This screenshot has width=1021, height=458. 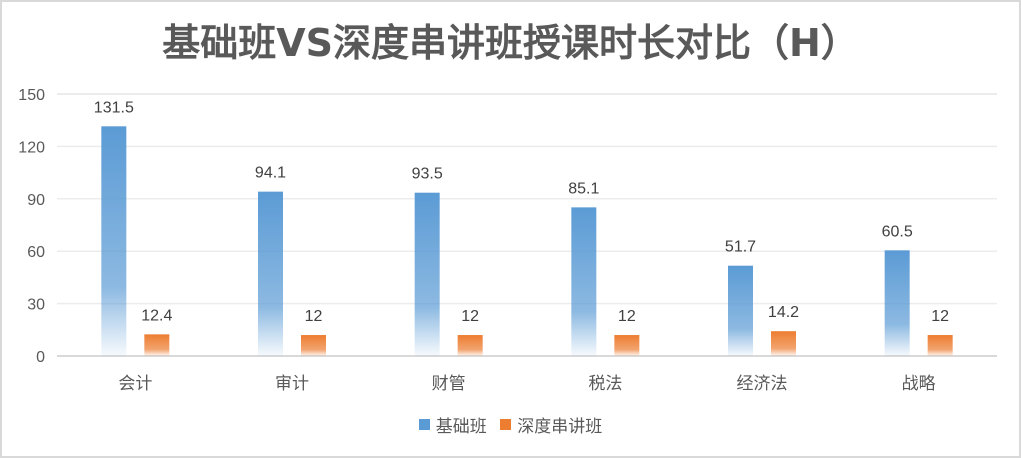 I want to click on y-tick-label: 90, so click(x=36, y=200).